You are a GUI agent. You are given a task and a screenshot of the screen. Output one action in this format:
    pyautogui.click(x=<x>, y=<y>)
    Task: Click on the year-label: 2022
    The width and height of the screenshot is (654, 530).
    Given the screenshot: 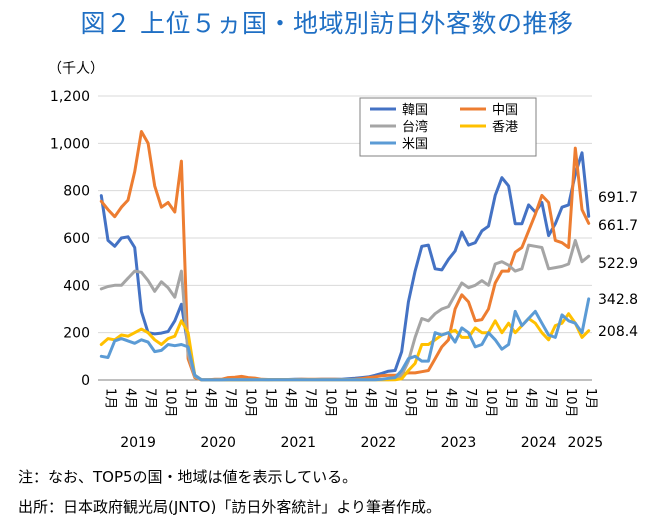 What is the action you would take?
    pyautogui.click(x=379, y=443)
    